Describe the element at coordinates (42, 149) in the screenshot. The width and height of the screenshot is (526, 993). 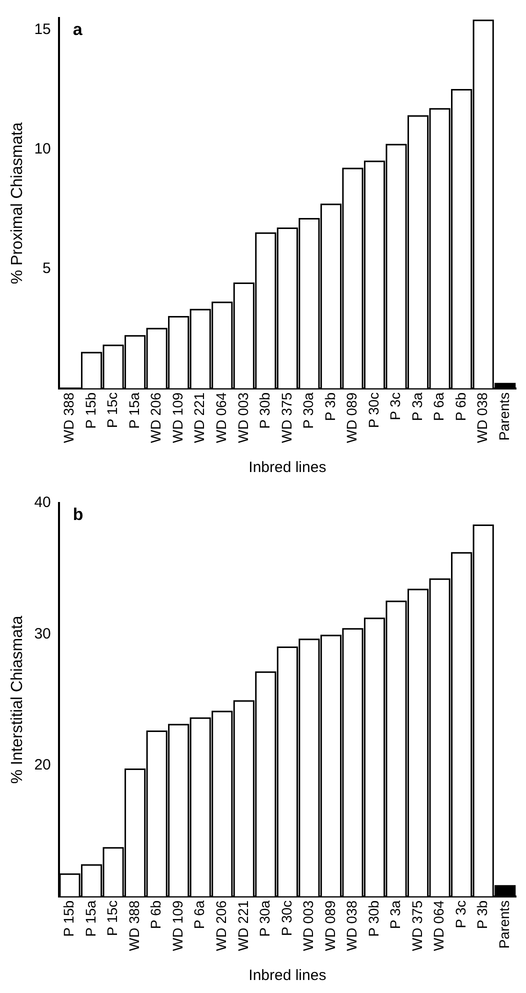
I see `y-tick-label: 10` at that location.